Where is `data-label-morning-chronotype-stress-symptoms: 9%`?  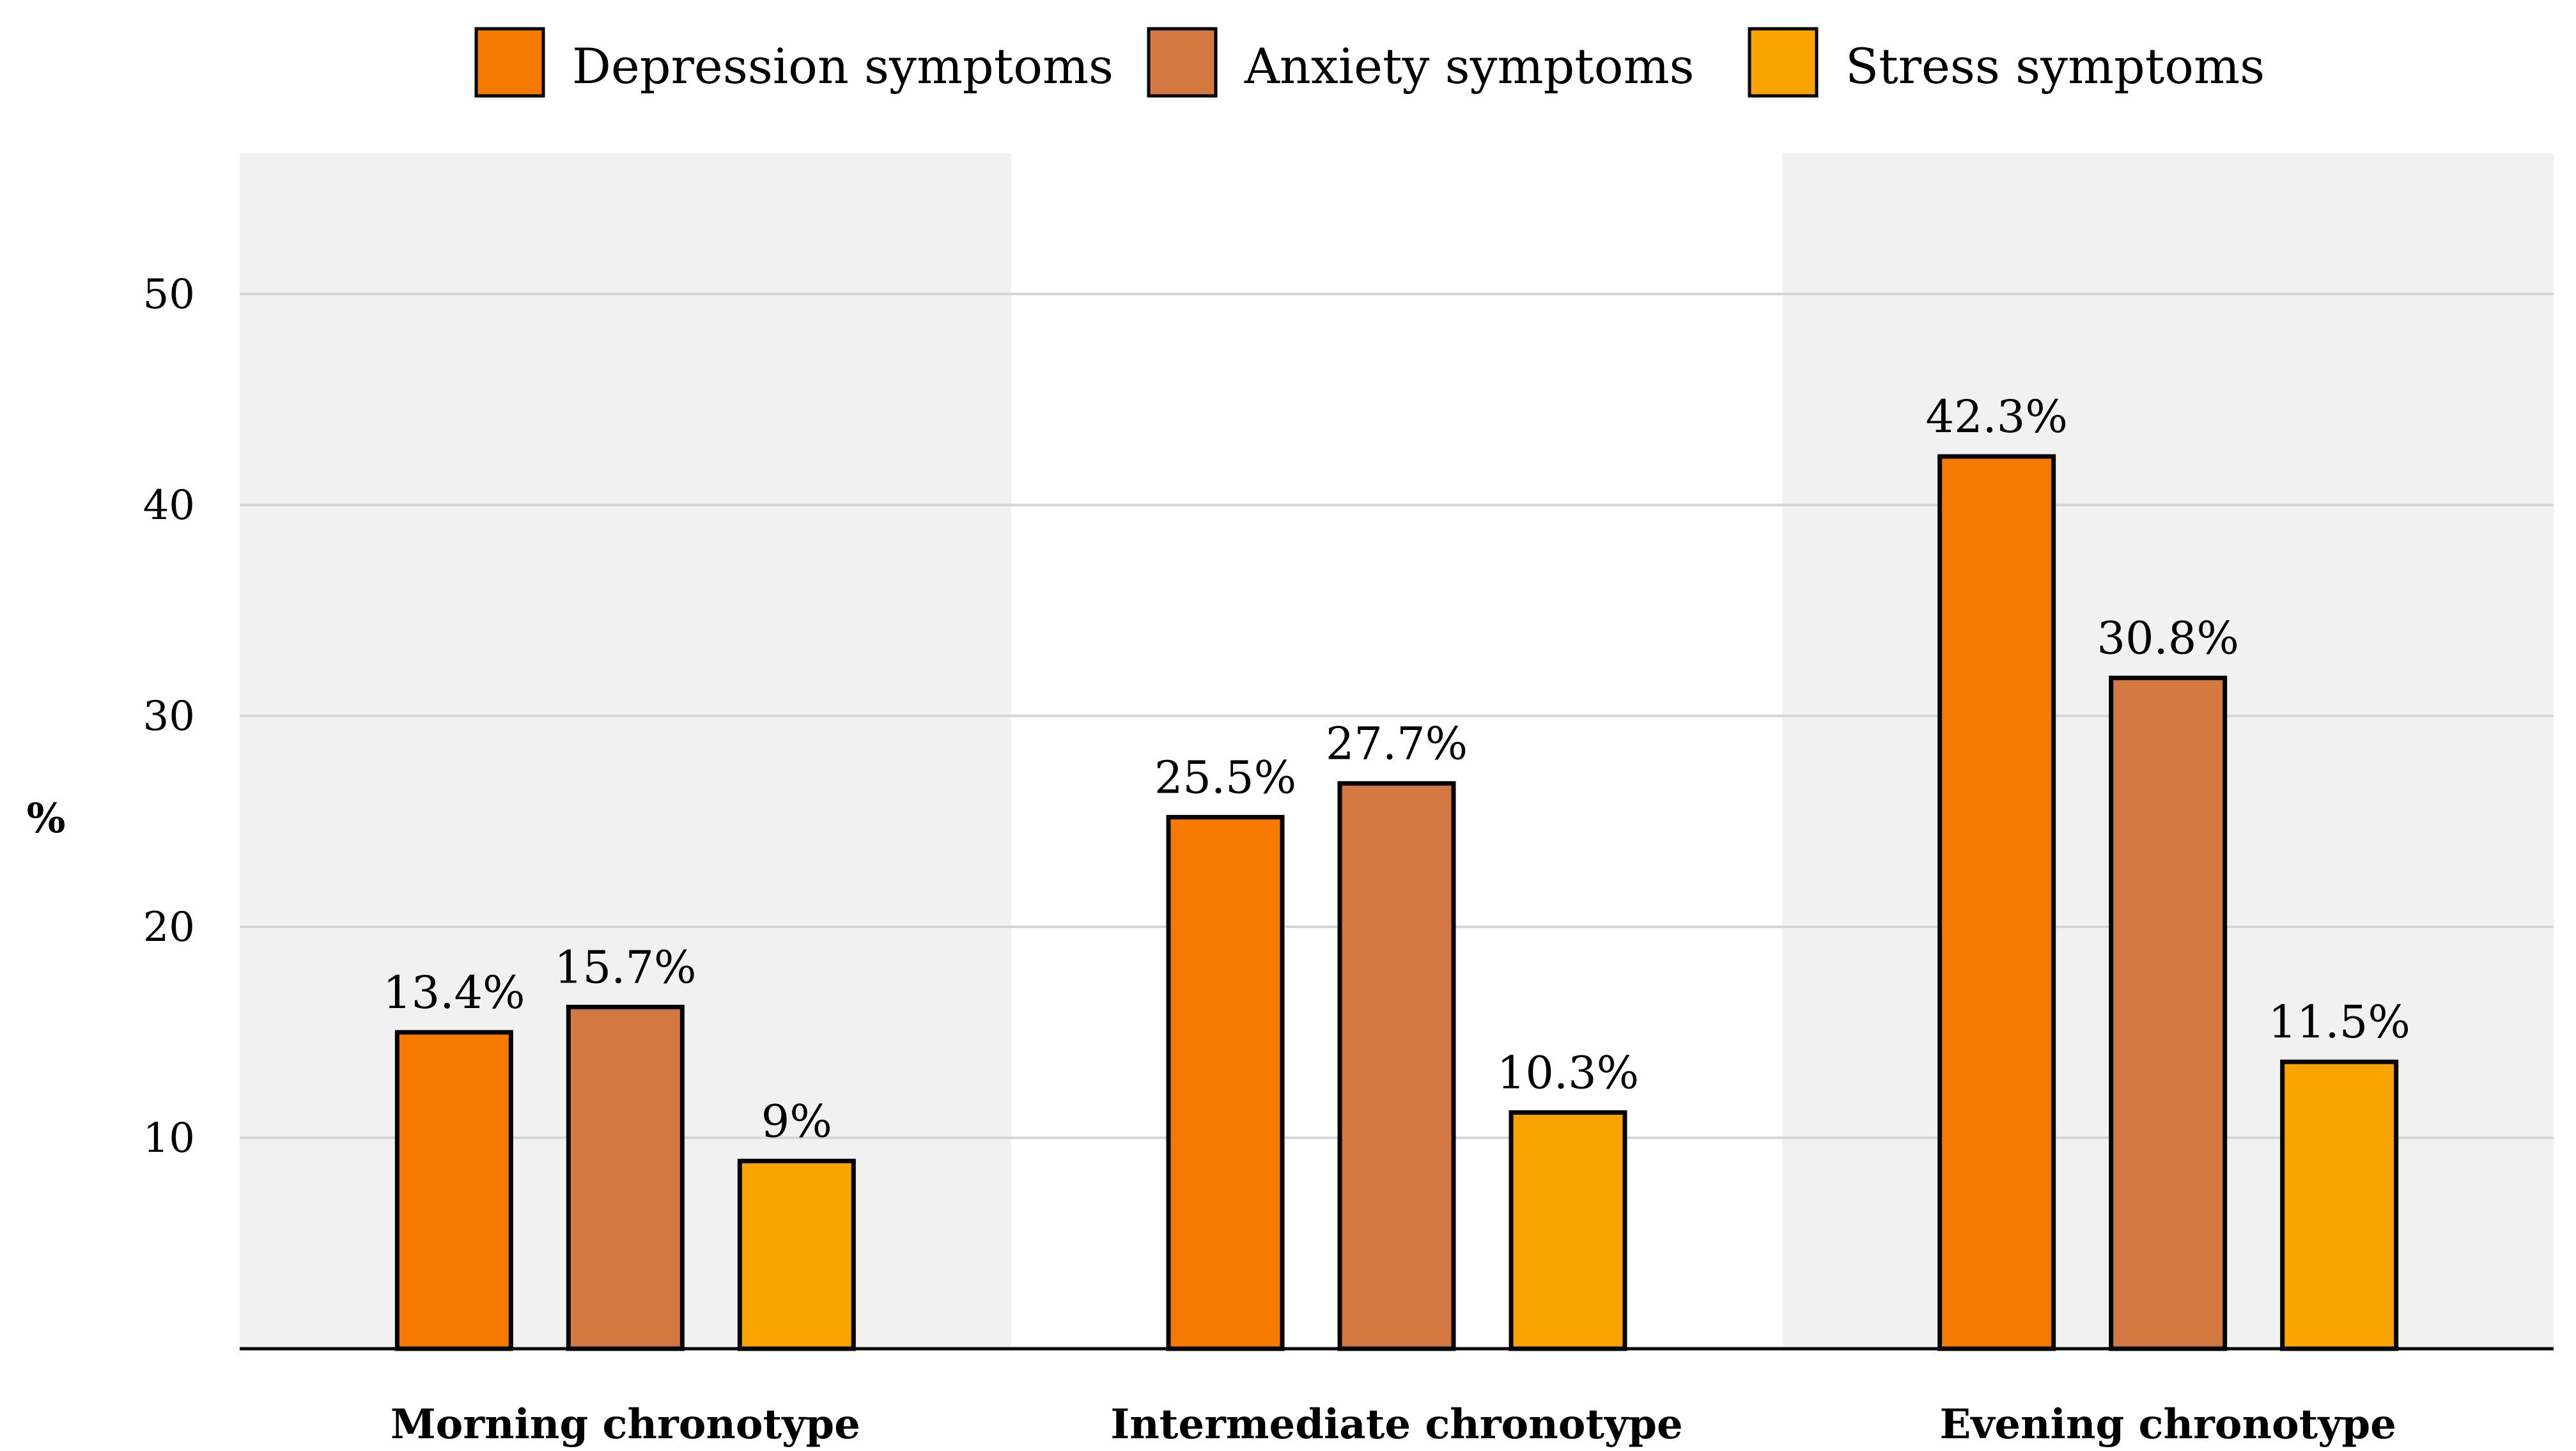
data-label-morning-chronotype-stress-symptoms: 9% is located at coordinates (796, 1121).